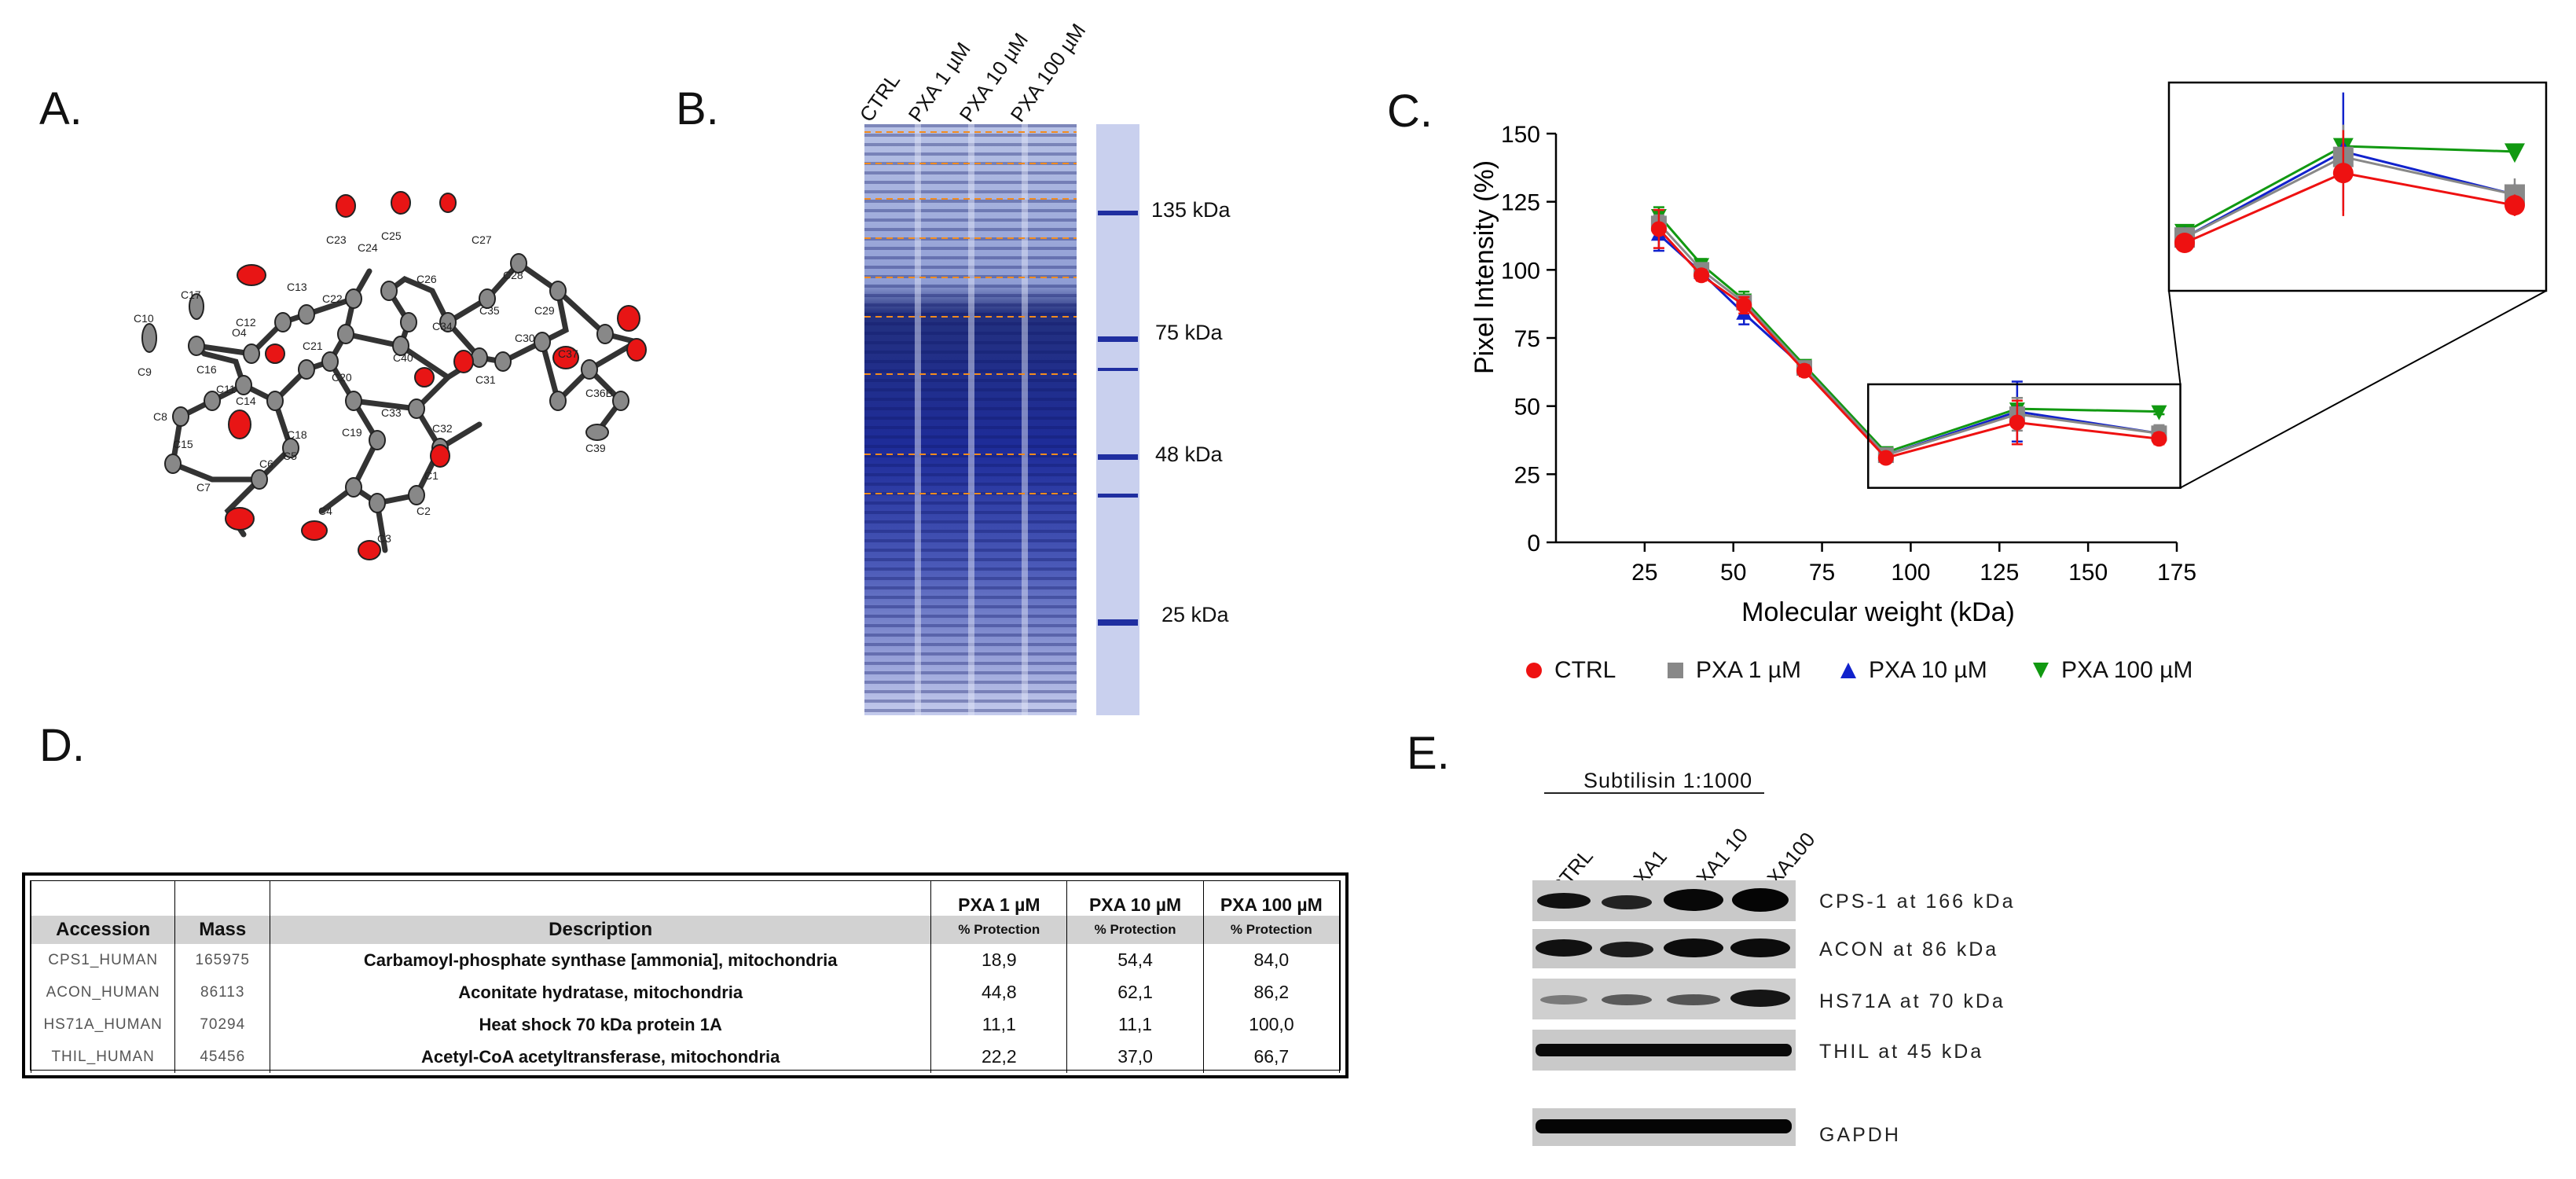 The image size is (2576, 1179). I want to click on cell-description: Heat shock 70 kDa protein 1A, so click(601, 1024).